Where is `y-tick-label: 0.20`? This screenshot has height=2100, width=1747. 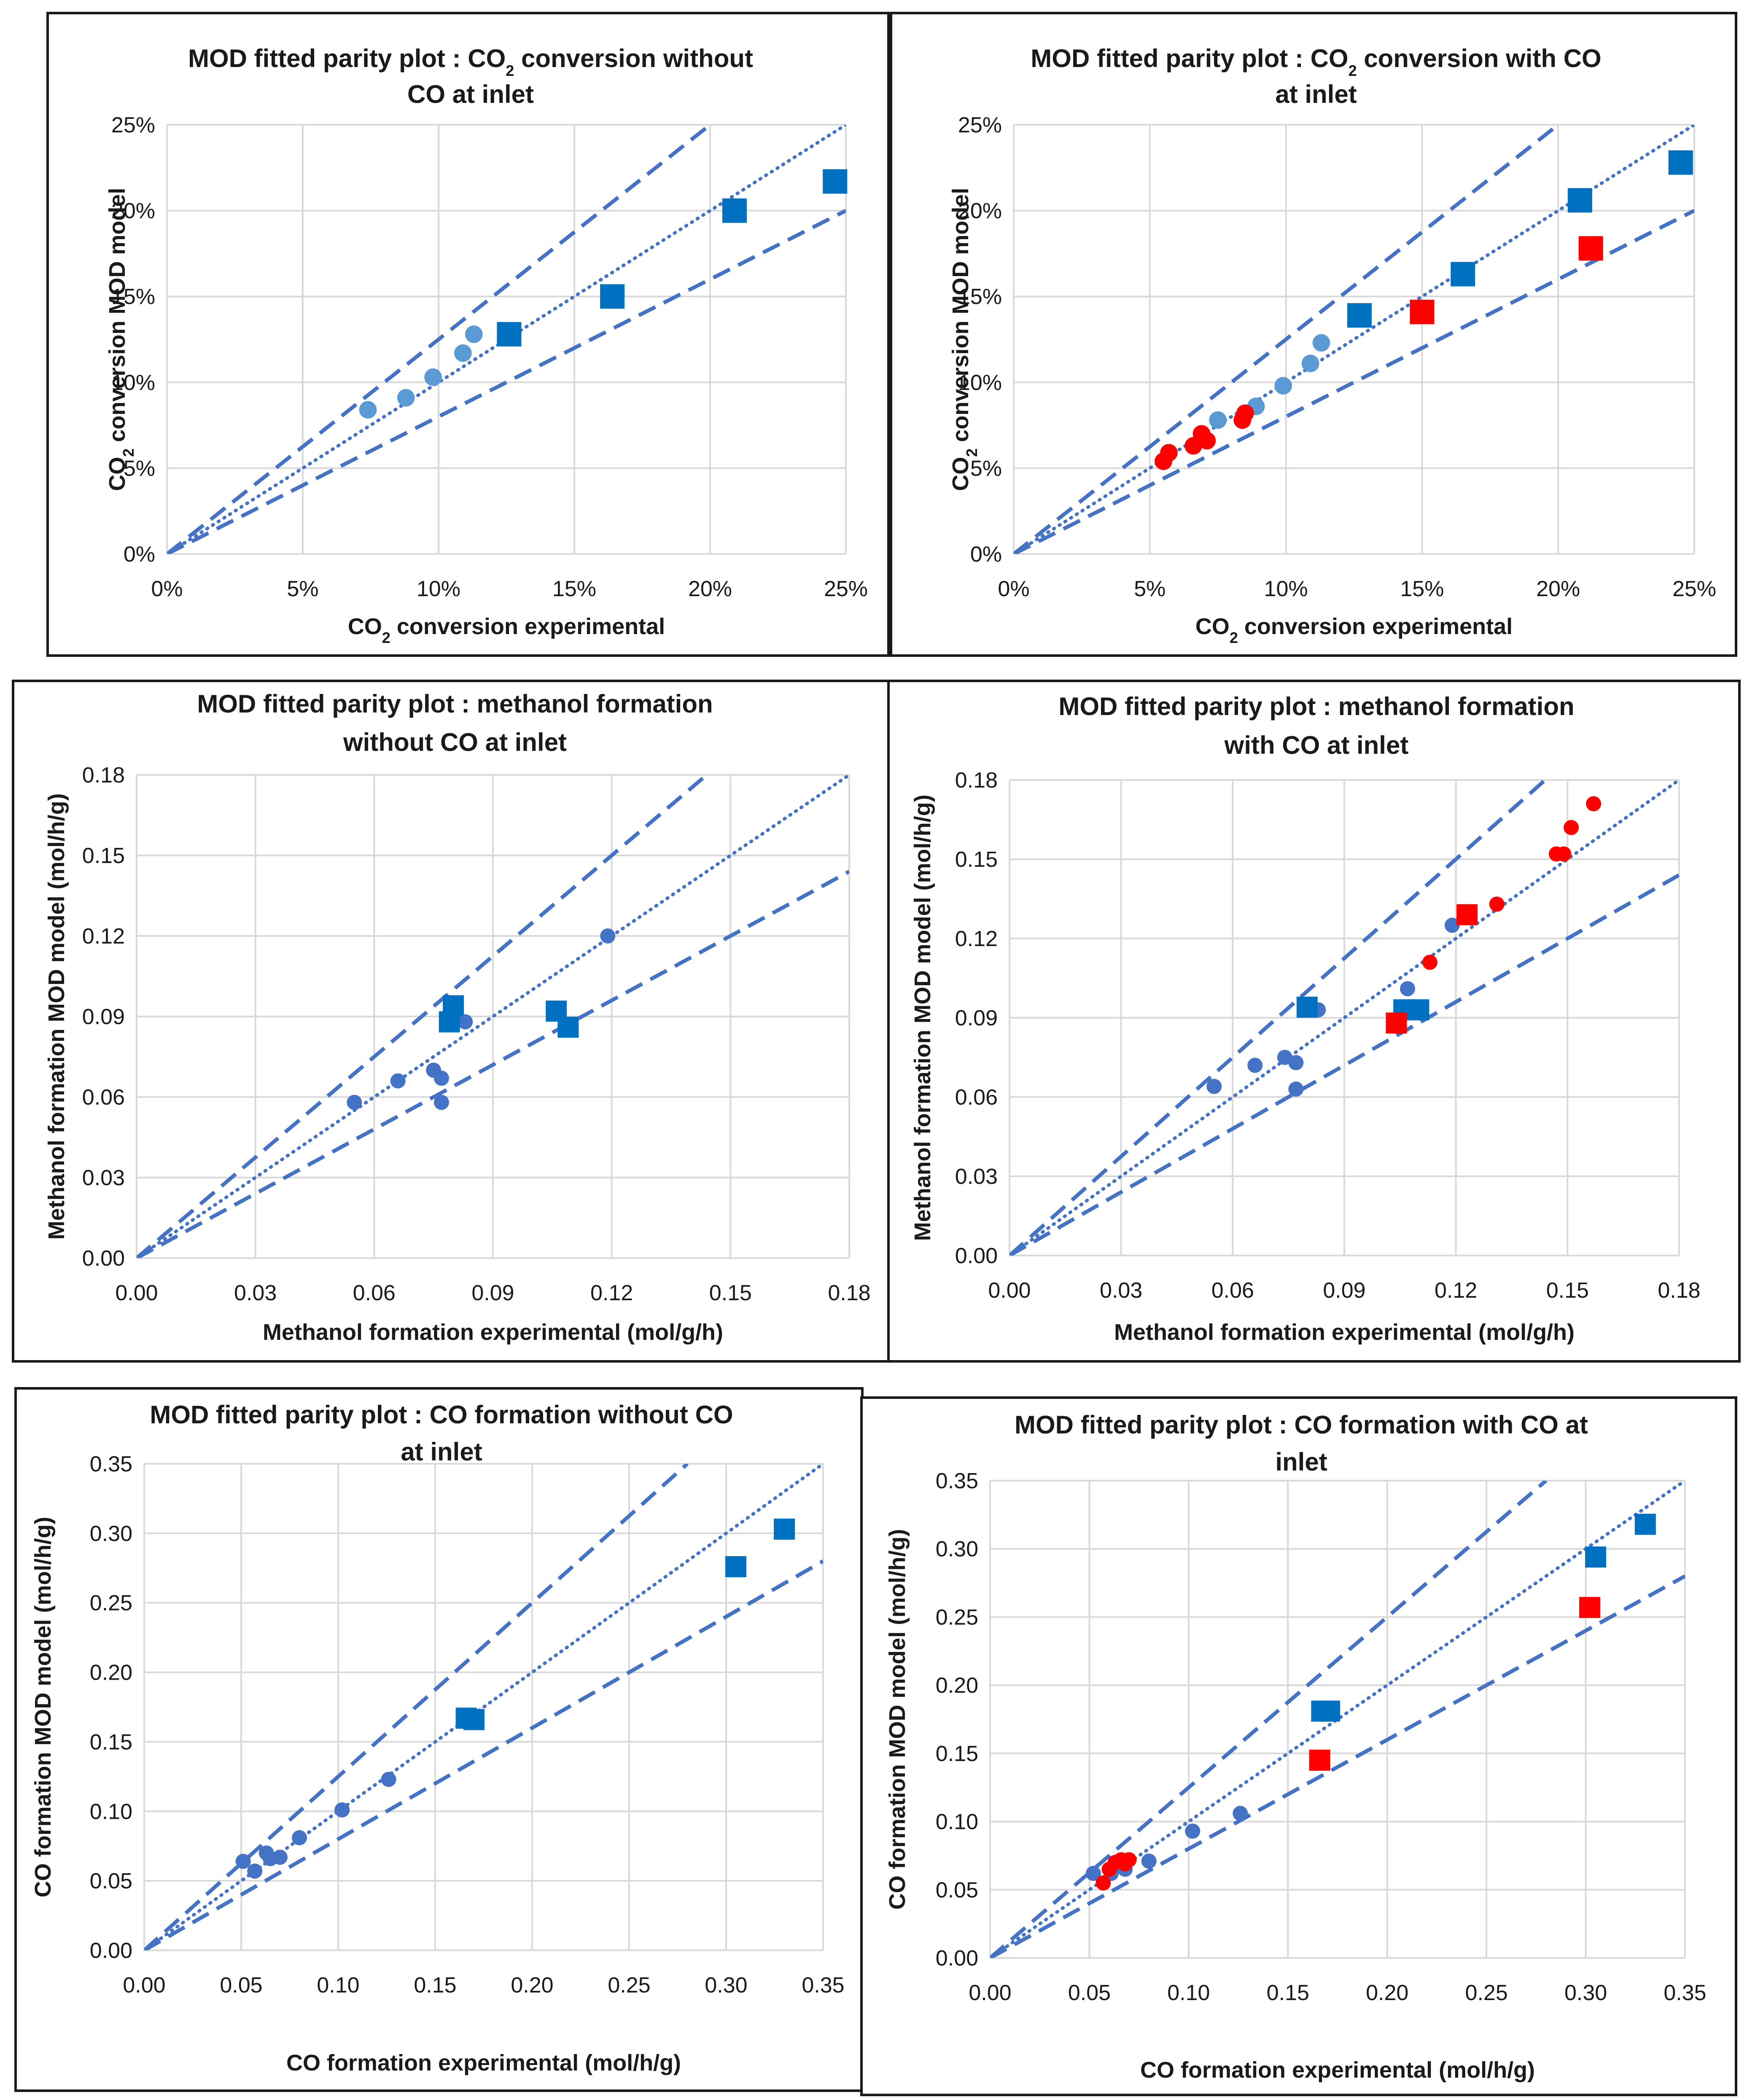 y-tick-label: 0.20 is located at coordinates (111, 1673).